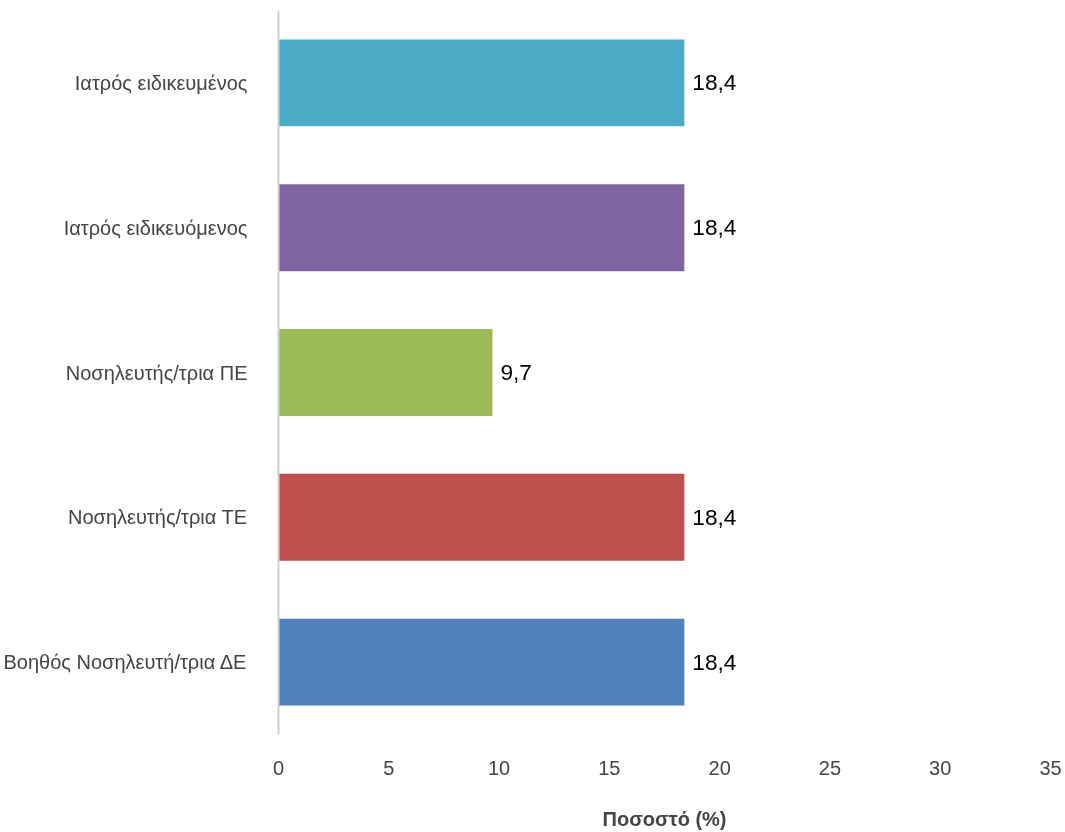 The height and width of the screenshot is (832, 1065). What do you see at coordinates (161, 82) in the screenshot?
I see `y-tick-label: Ιατρός ειδικευμένος` at bounding box center [161, 82].